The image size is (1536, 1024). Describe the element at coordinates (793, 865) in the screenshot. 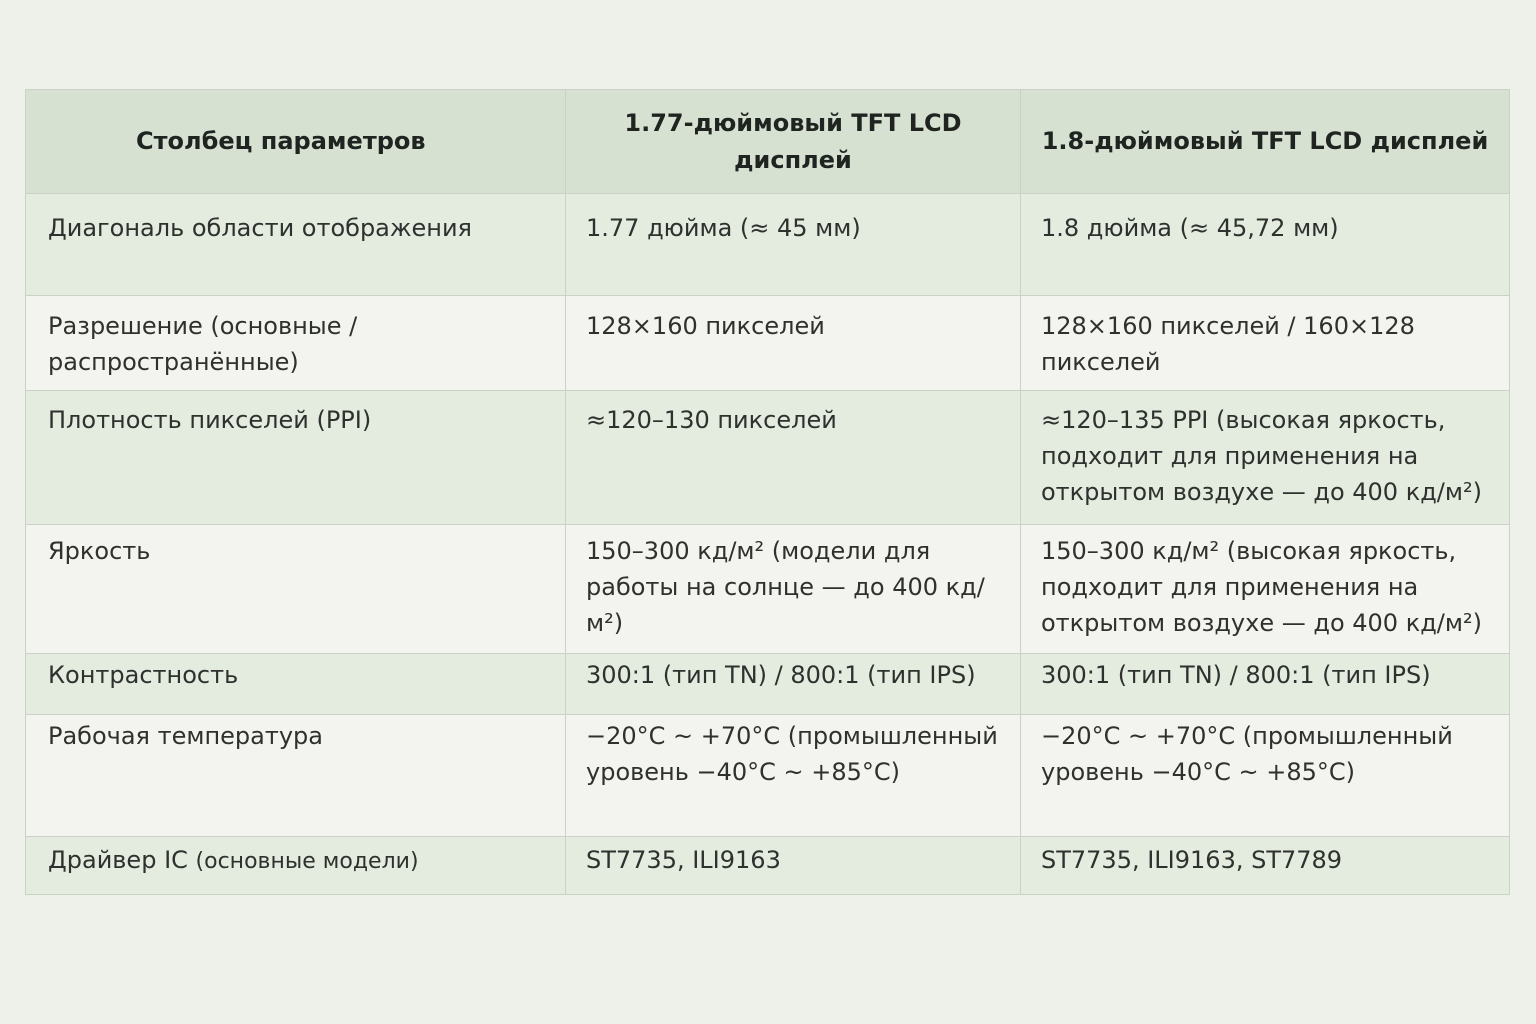

I see `row-value-177: ST7735, ILI9163` at that location.